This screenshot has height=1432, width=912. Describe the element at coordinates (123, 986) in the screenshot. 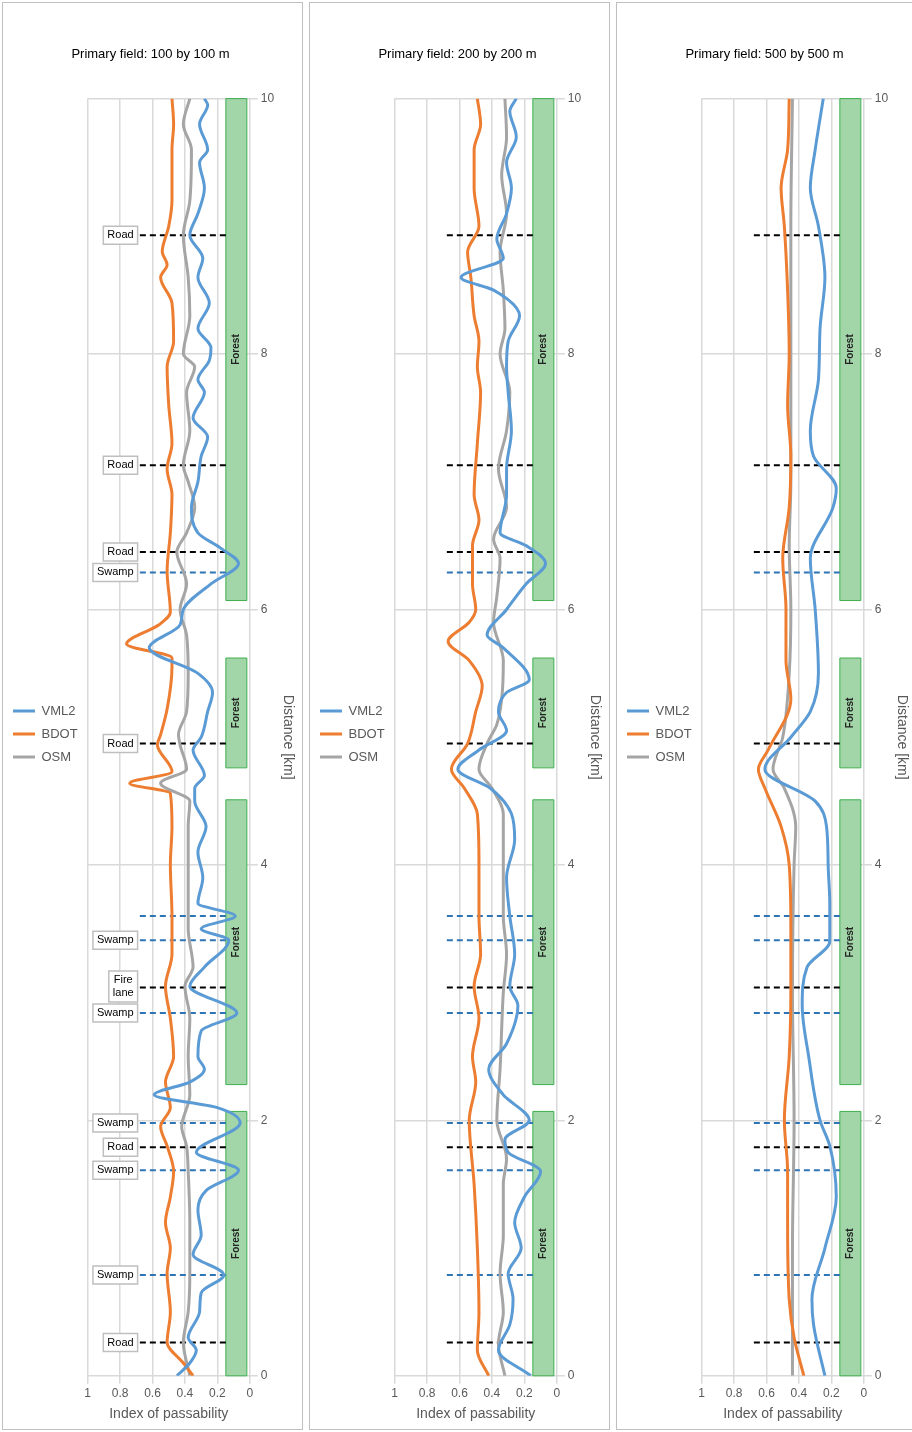

I see `ref-line-label: Fire lane` at that location.